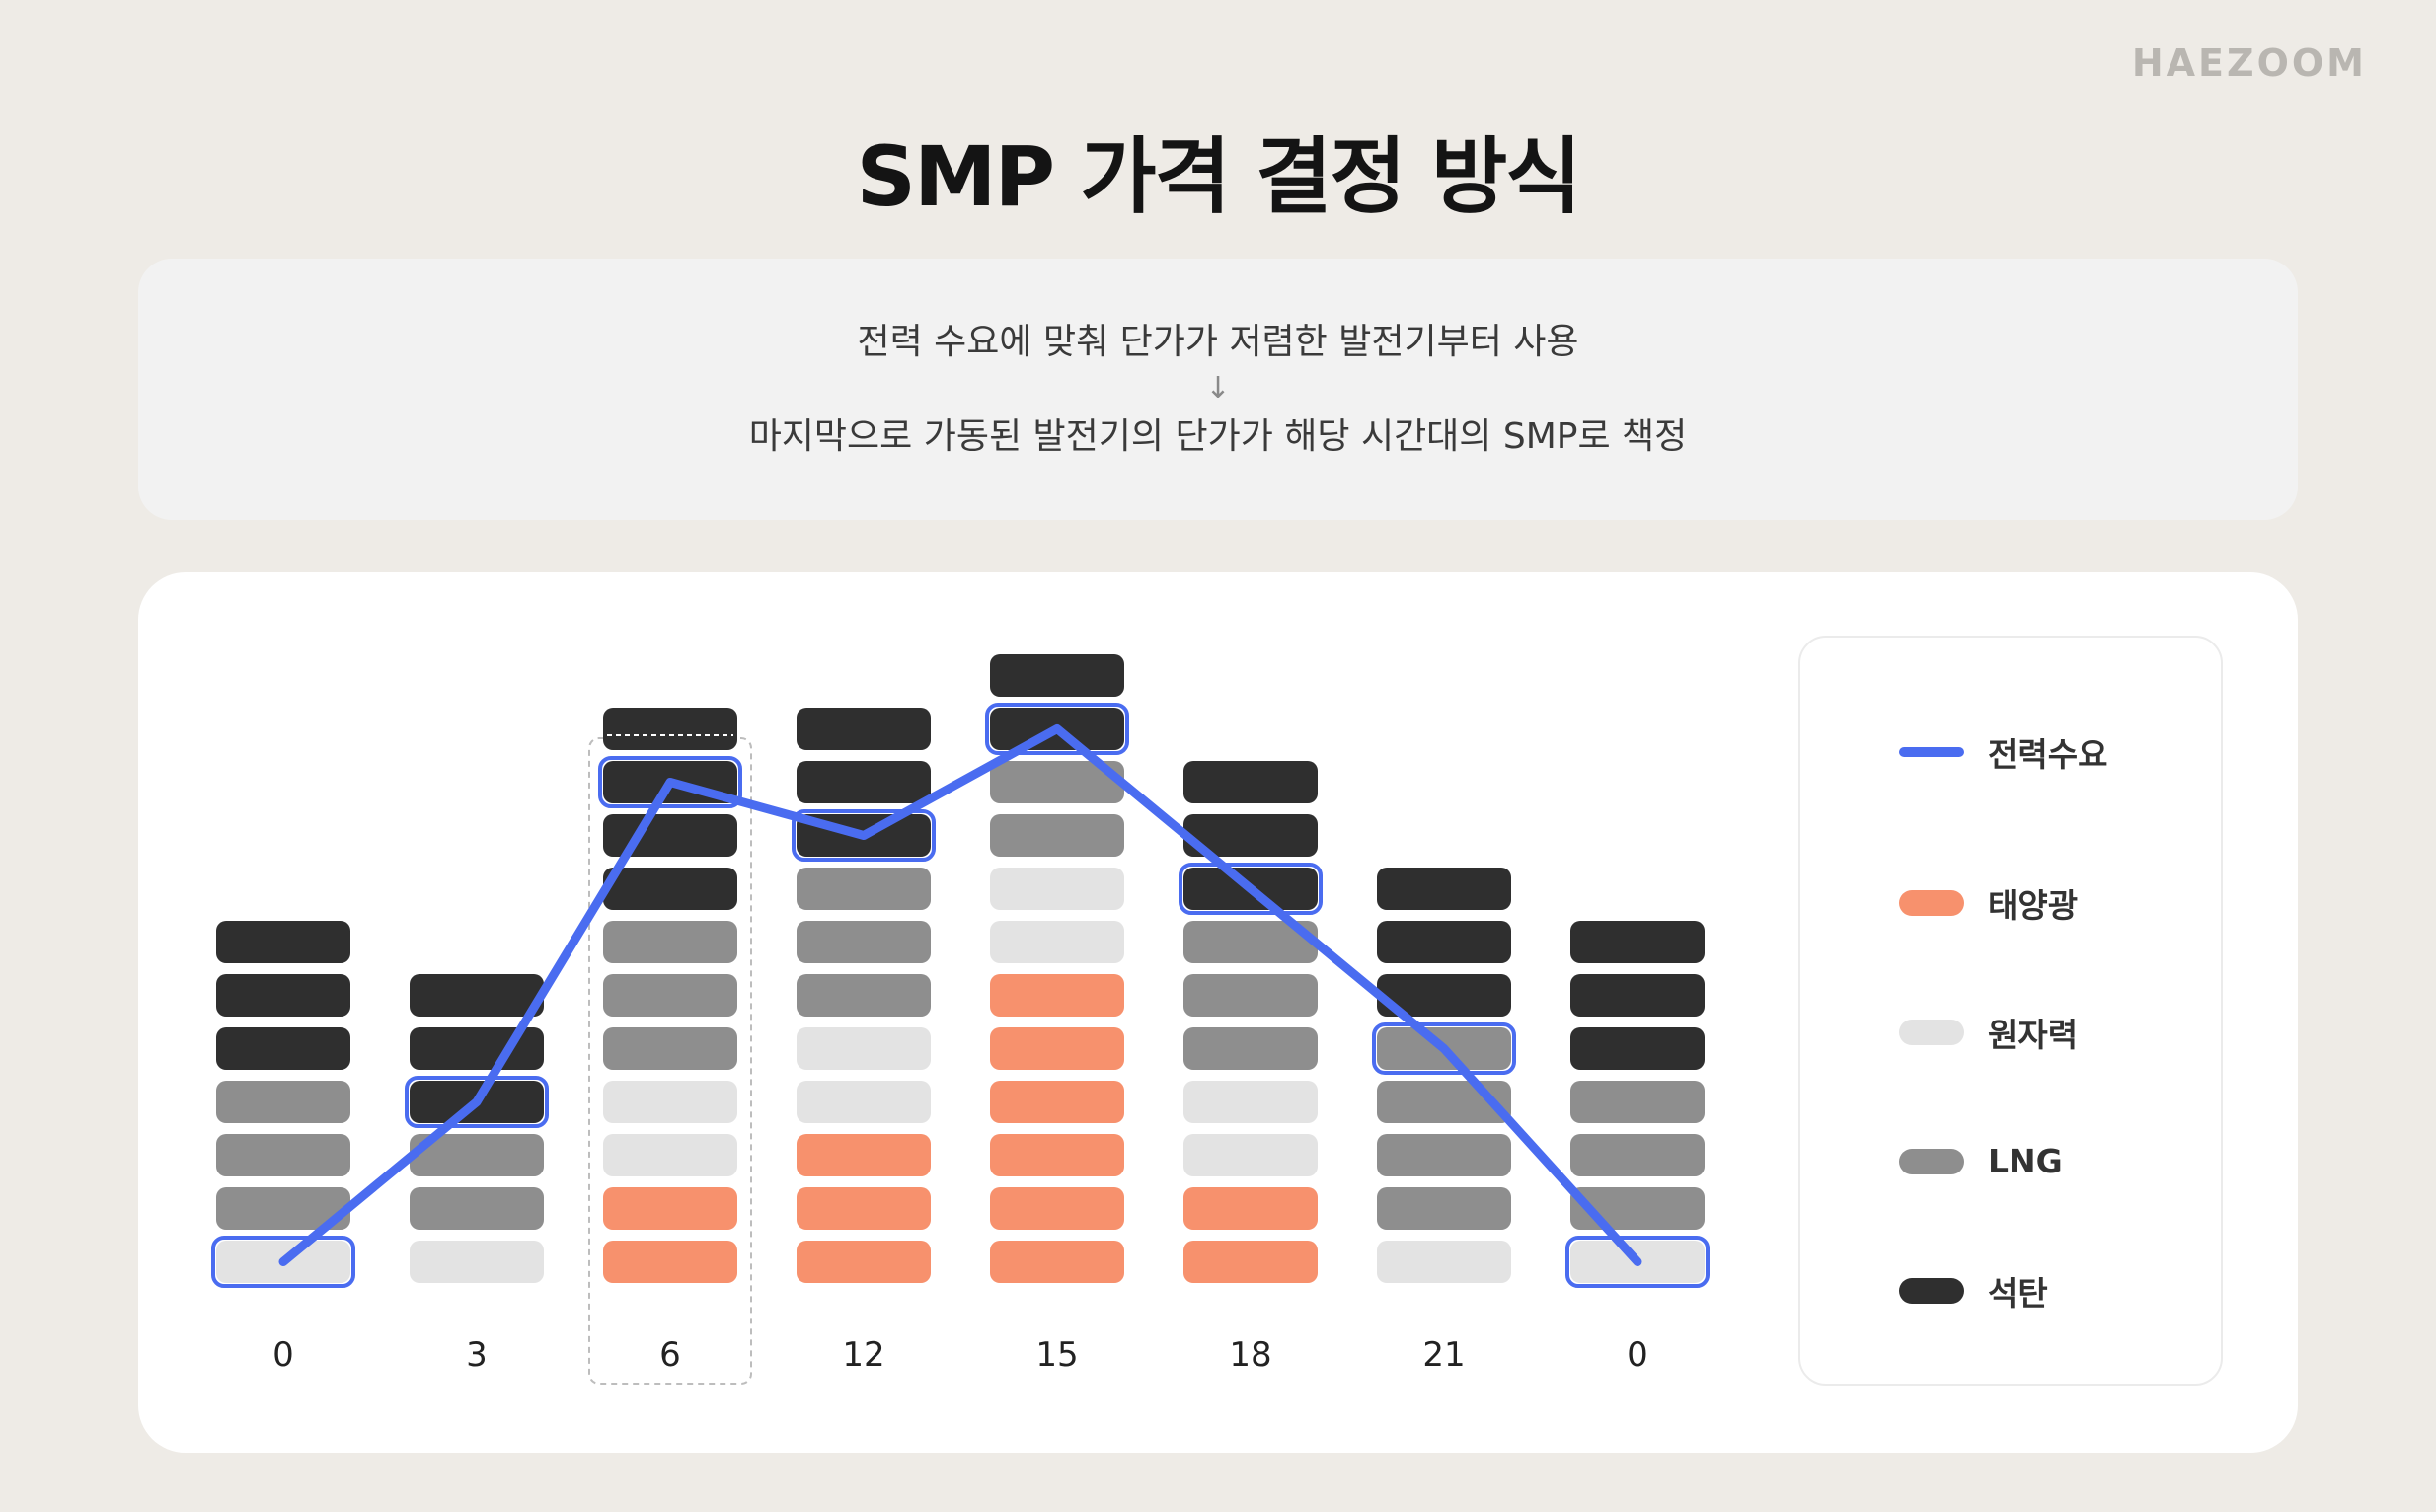 This screenshot has height=1512, width=2436. I want to click on legend-swatch-solar, so click(1931, 902).